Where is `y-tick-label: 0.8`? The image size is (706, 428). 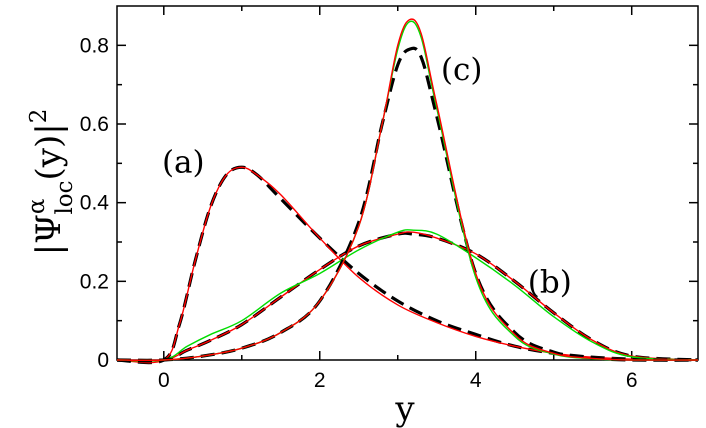 y-tick-label: 0.8 is located at coordinates (94, 45).